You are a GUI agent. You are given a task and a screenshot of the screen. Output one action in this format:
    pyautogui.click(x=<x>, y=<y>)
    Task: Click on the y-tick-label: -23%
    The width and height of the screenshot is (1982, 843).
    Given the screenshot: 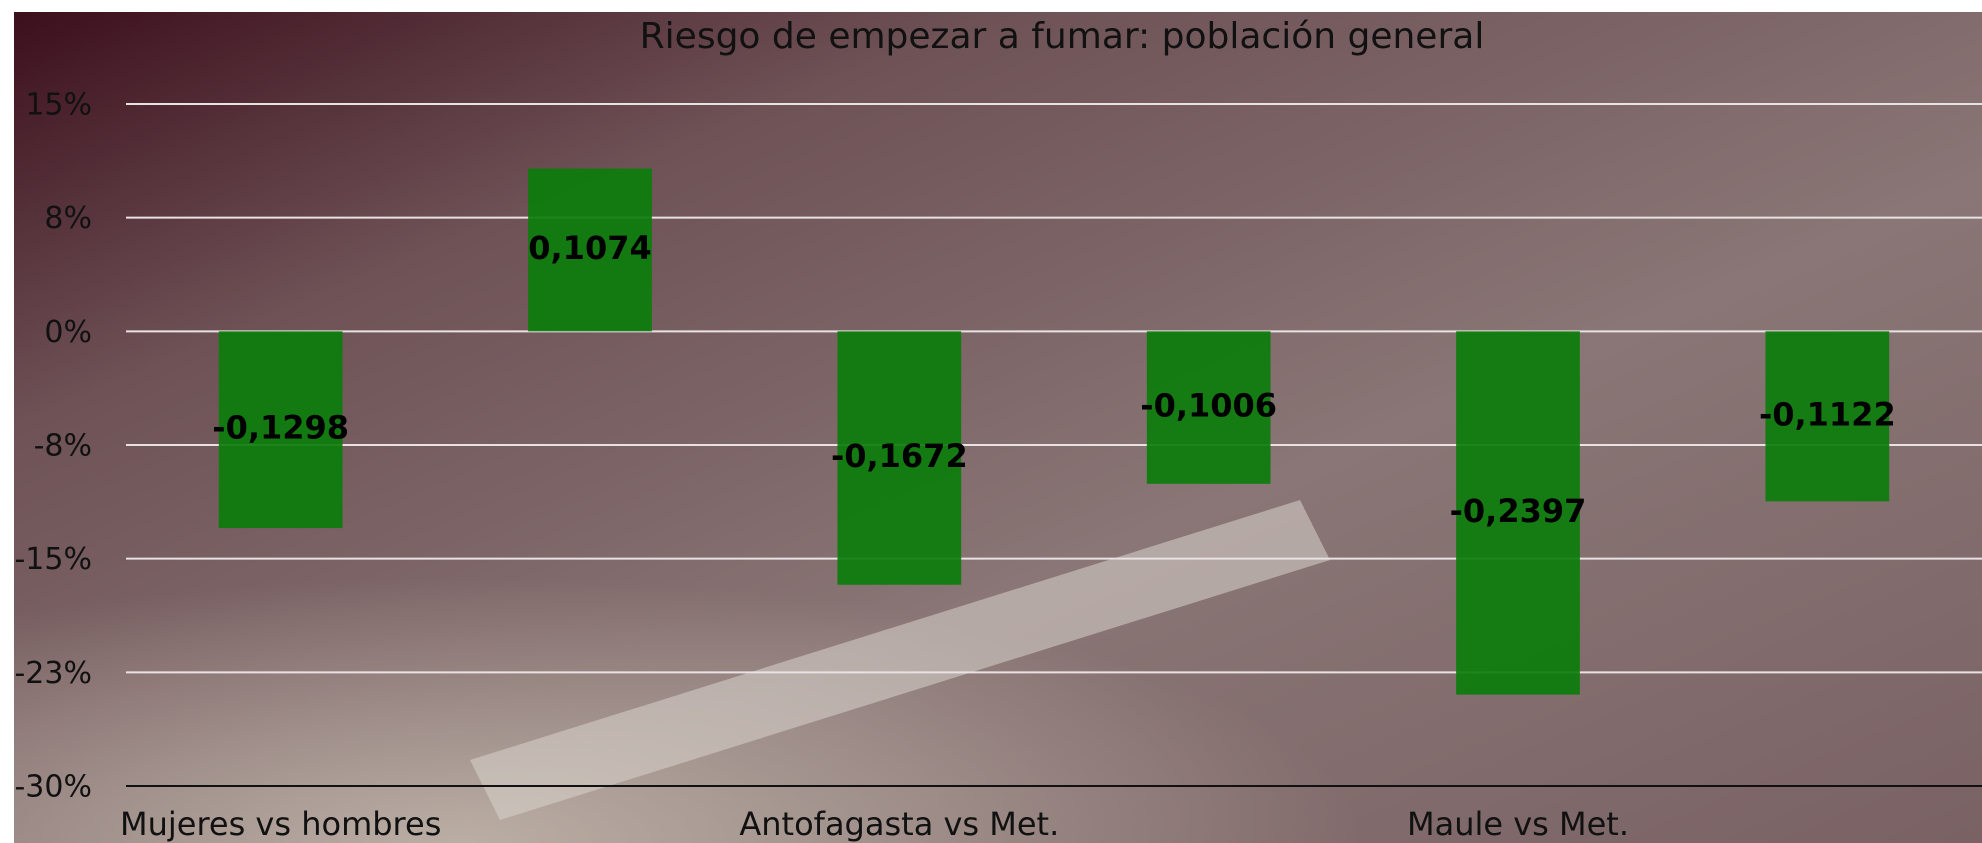 What is the action you would take?
    pyautogui.click(x=53, y=673)
    